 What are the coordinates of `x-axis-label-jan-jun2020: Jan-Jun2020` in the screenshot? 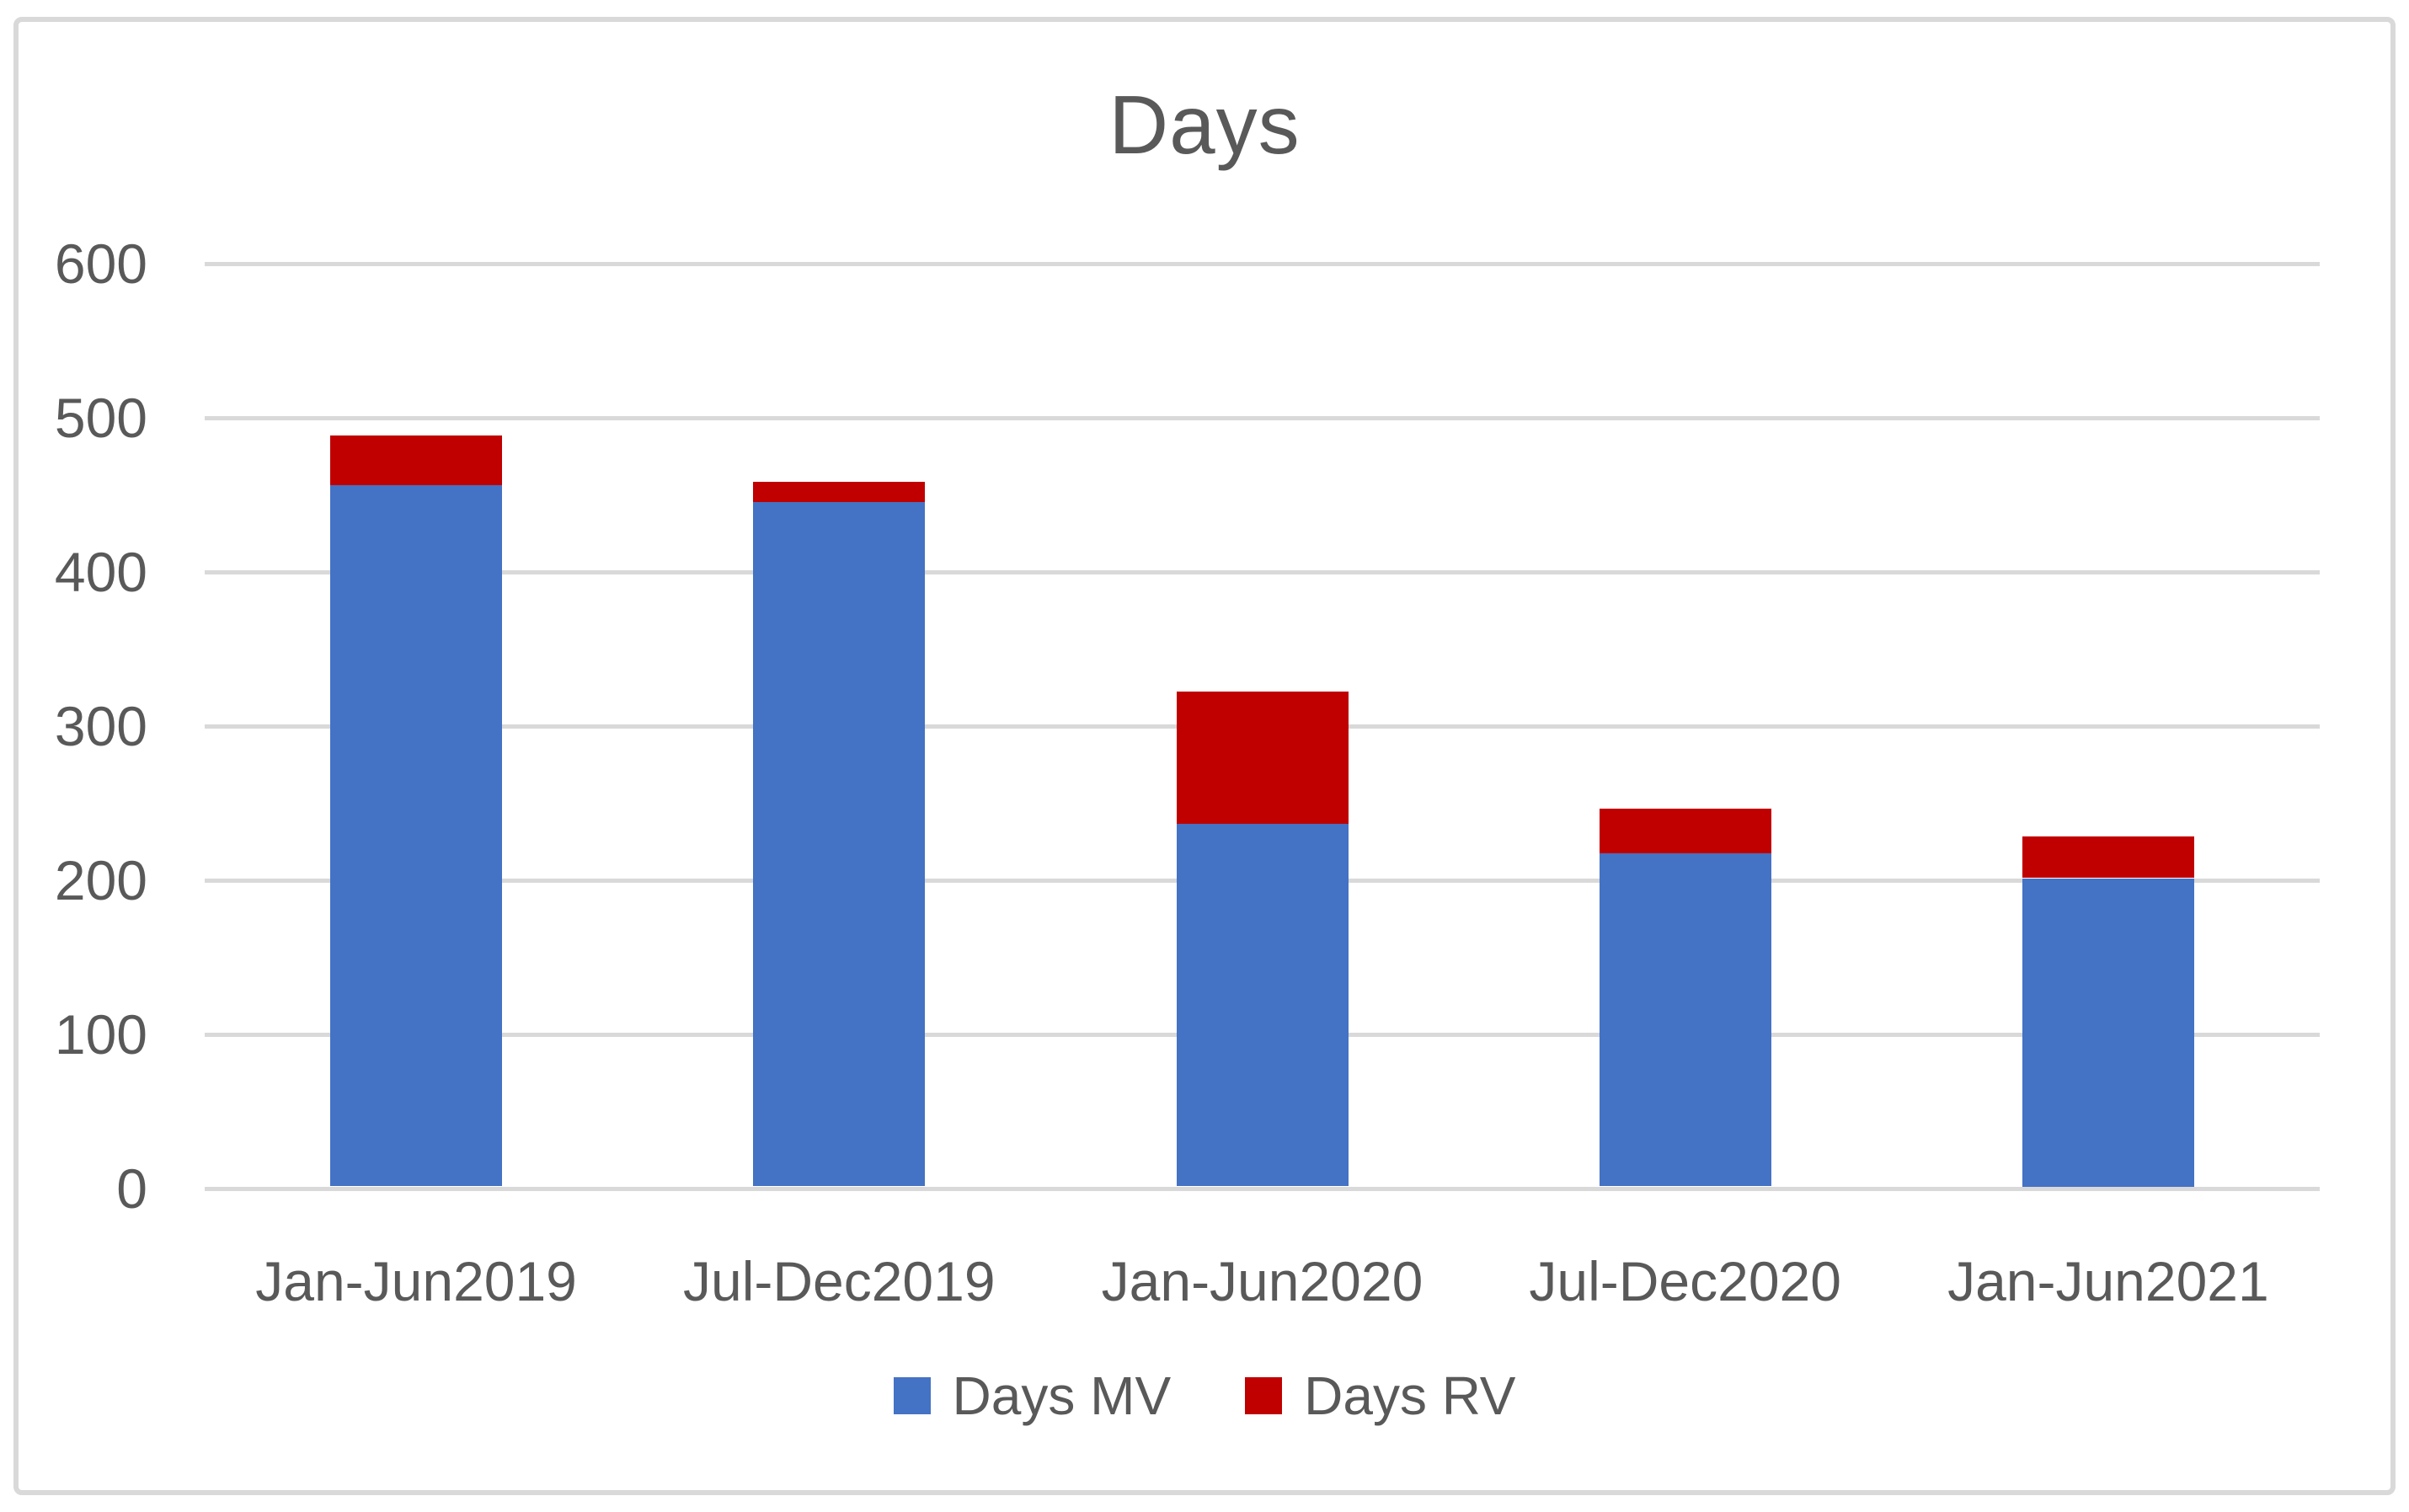 It's located at (1262, 1281).